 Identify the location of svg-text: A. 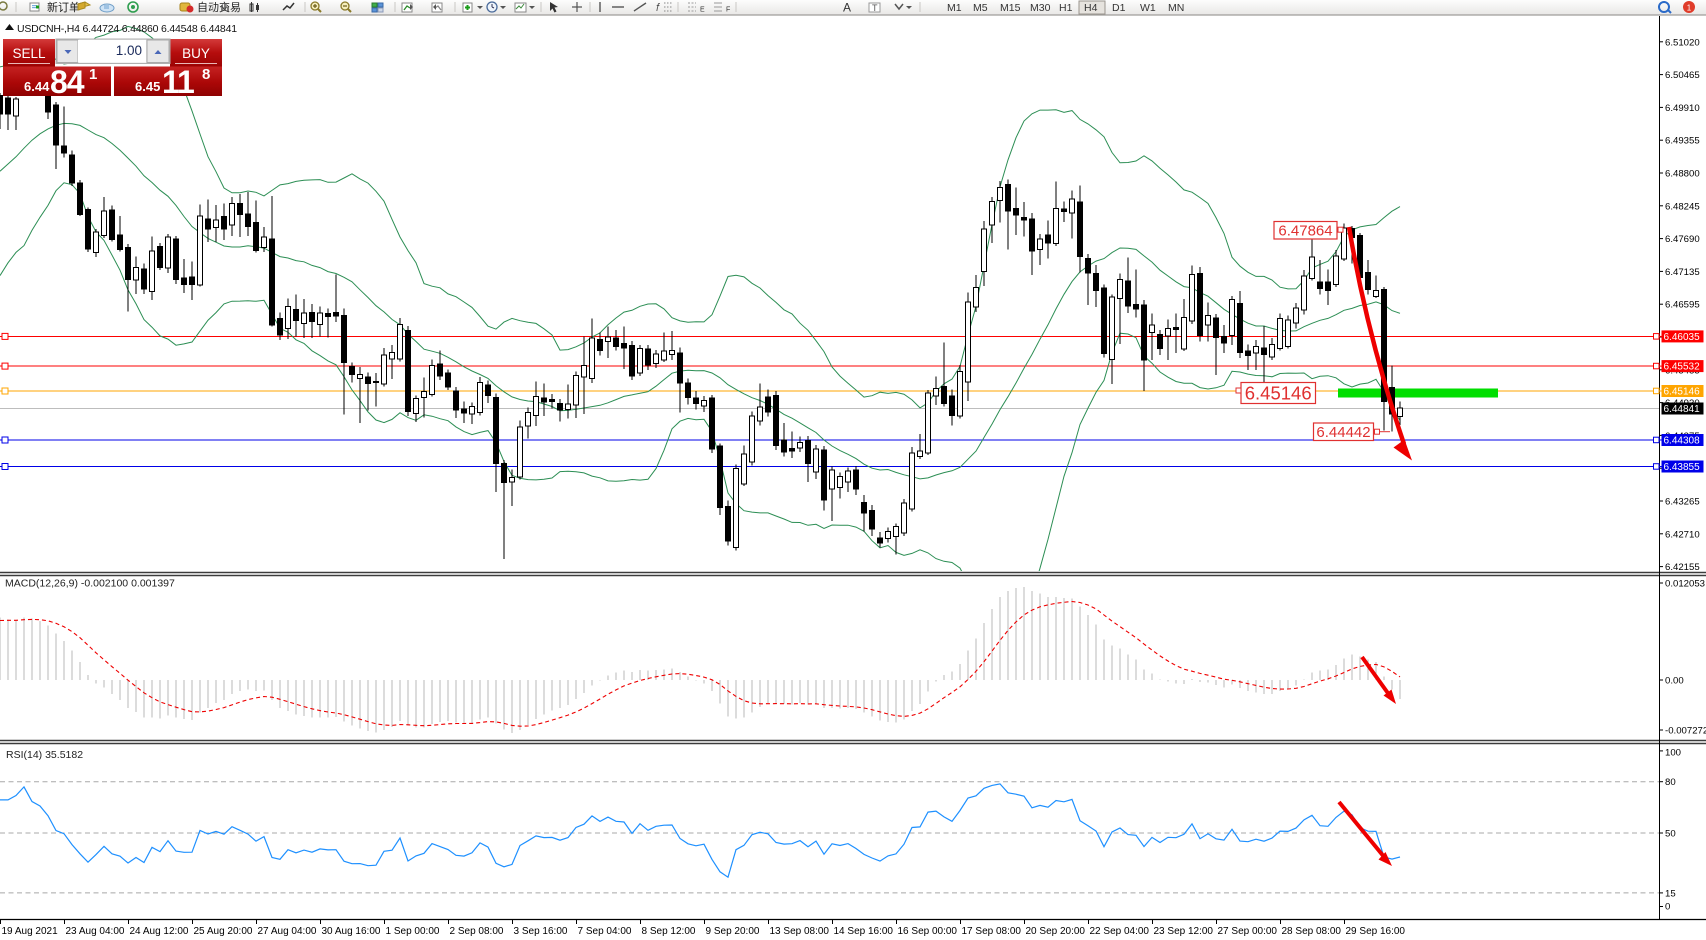
(847, 8).